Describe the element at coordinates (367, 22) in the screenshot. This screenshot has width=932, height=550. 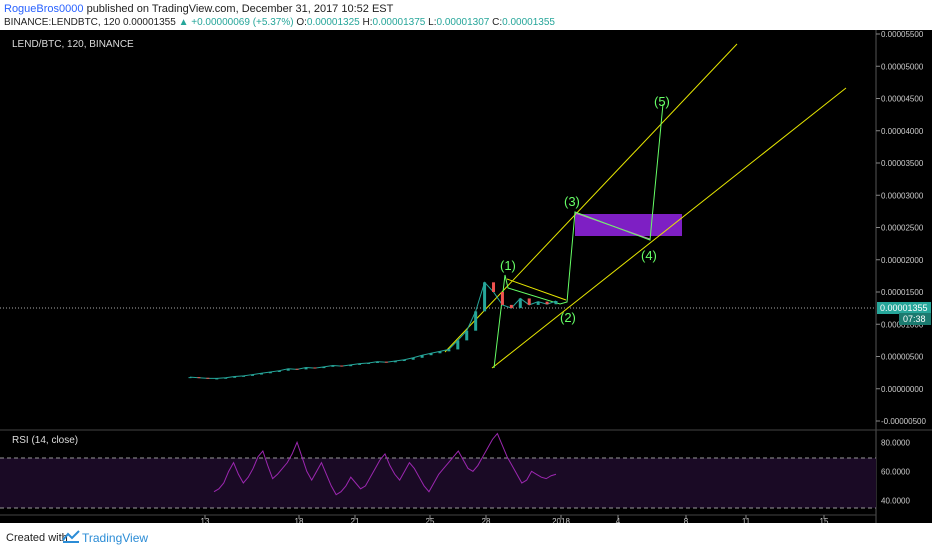
I see `high-label: H:` at that location.